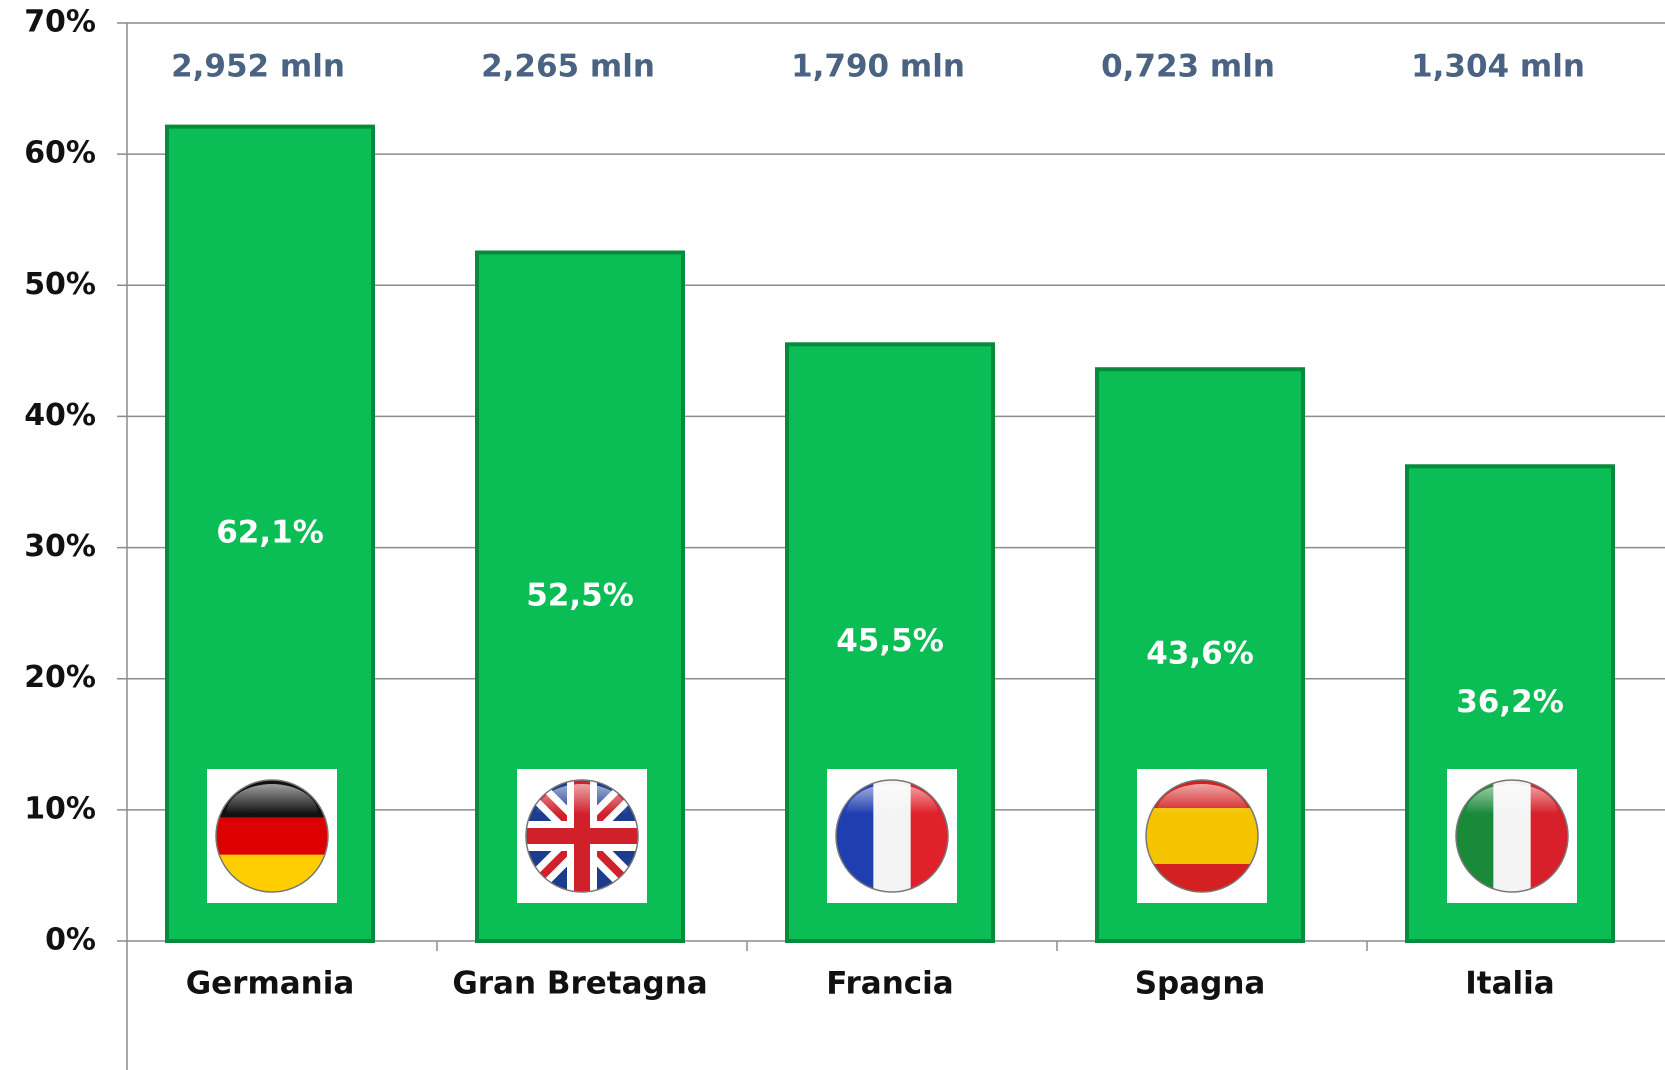  I want to click on y-tick-label: 10%, so click(60, 808).